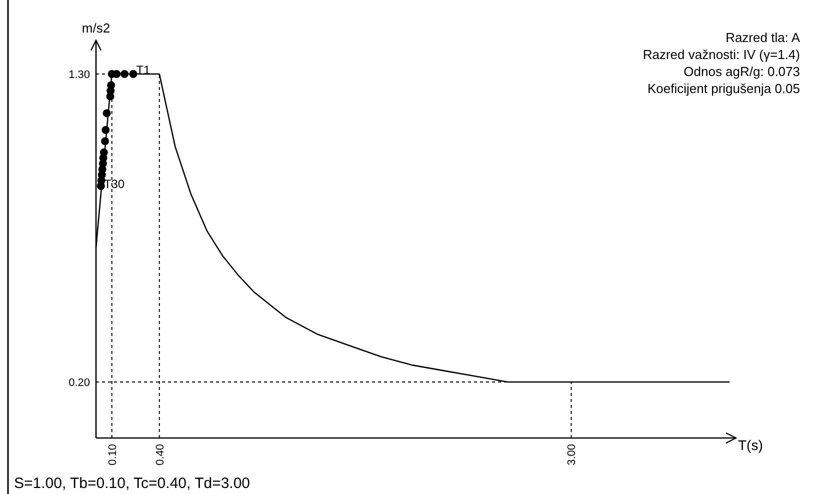 The image size is (818, 494). I want to click on x-tick-label: 0.40, so click(160, 455).